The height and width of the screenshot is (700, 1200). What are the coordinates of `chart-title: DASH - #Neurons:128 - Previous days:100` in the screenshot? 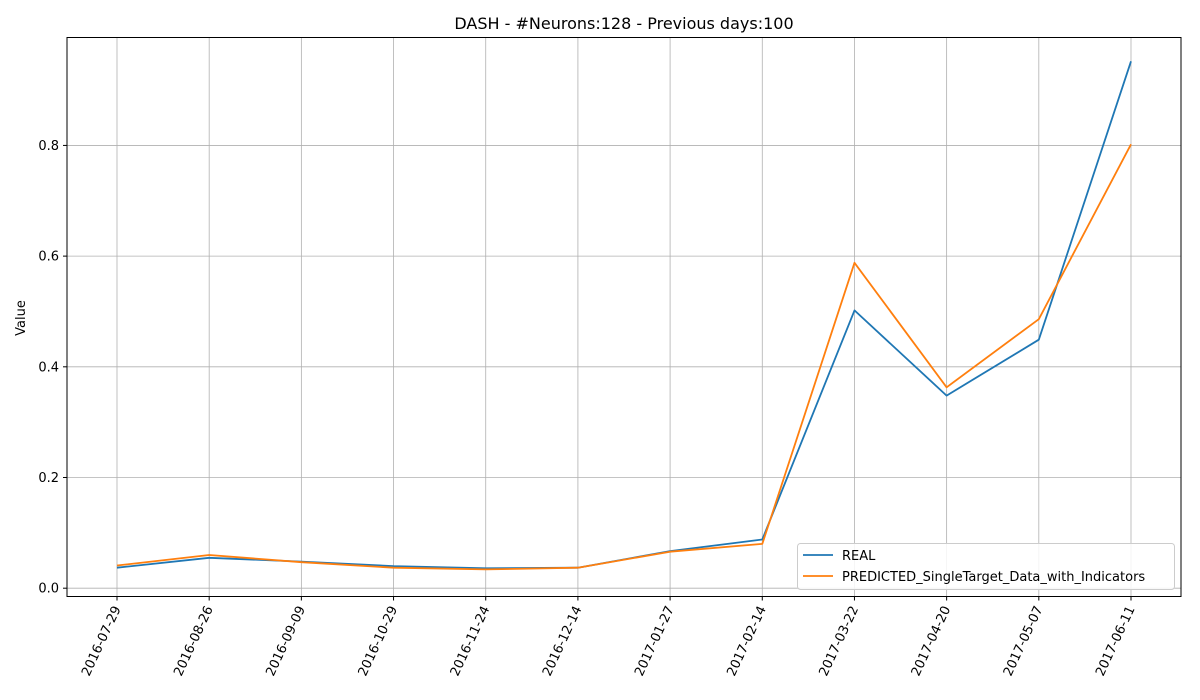 It's located at (623, 23).